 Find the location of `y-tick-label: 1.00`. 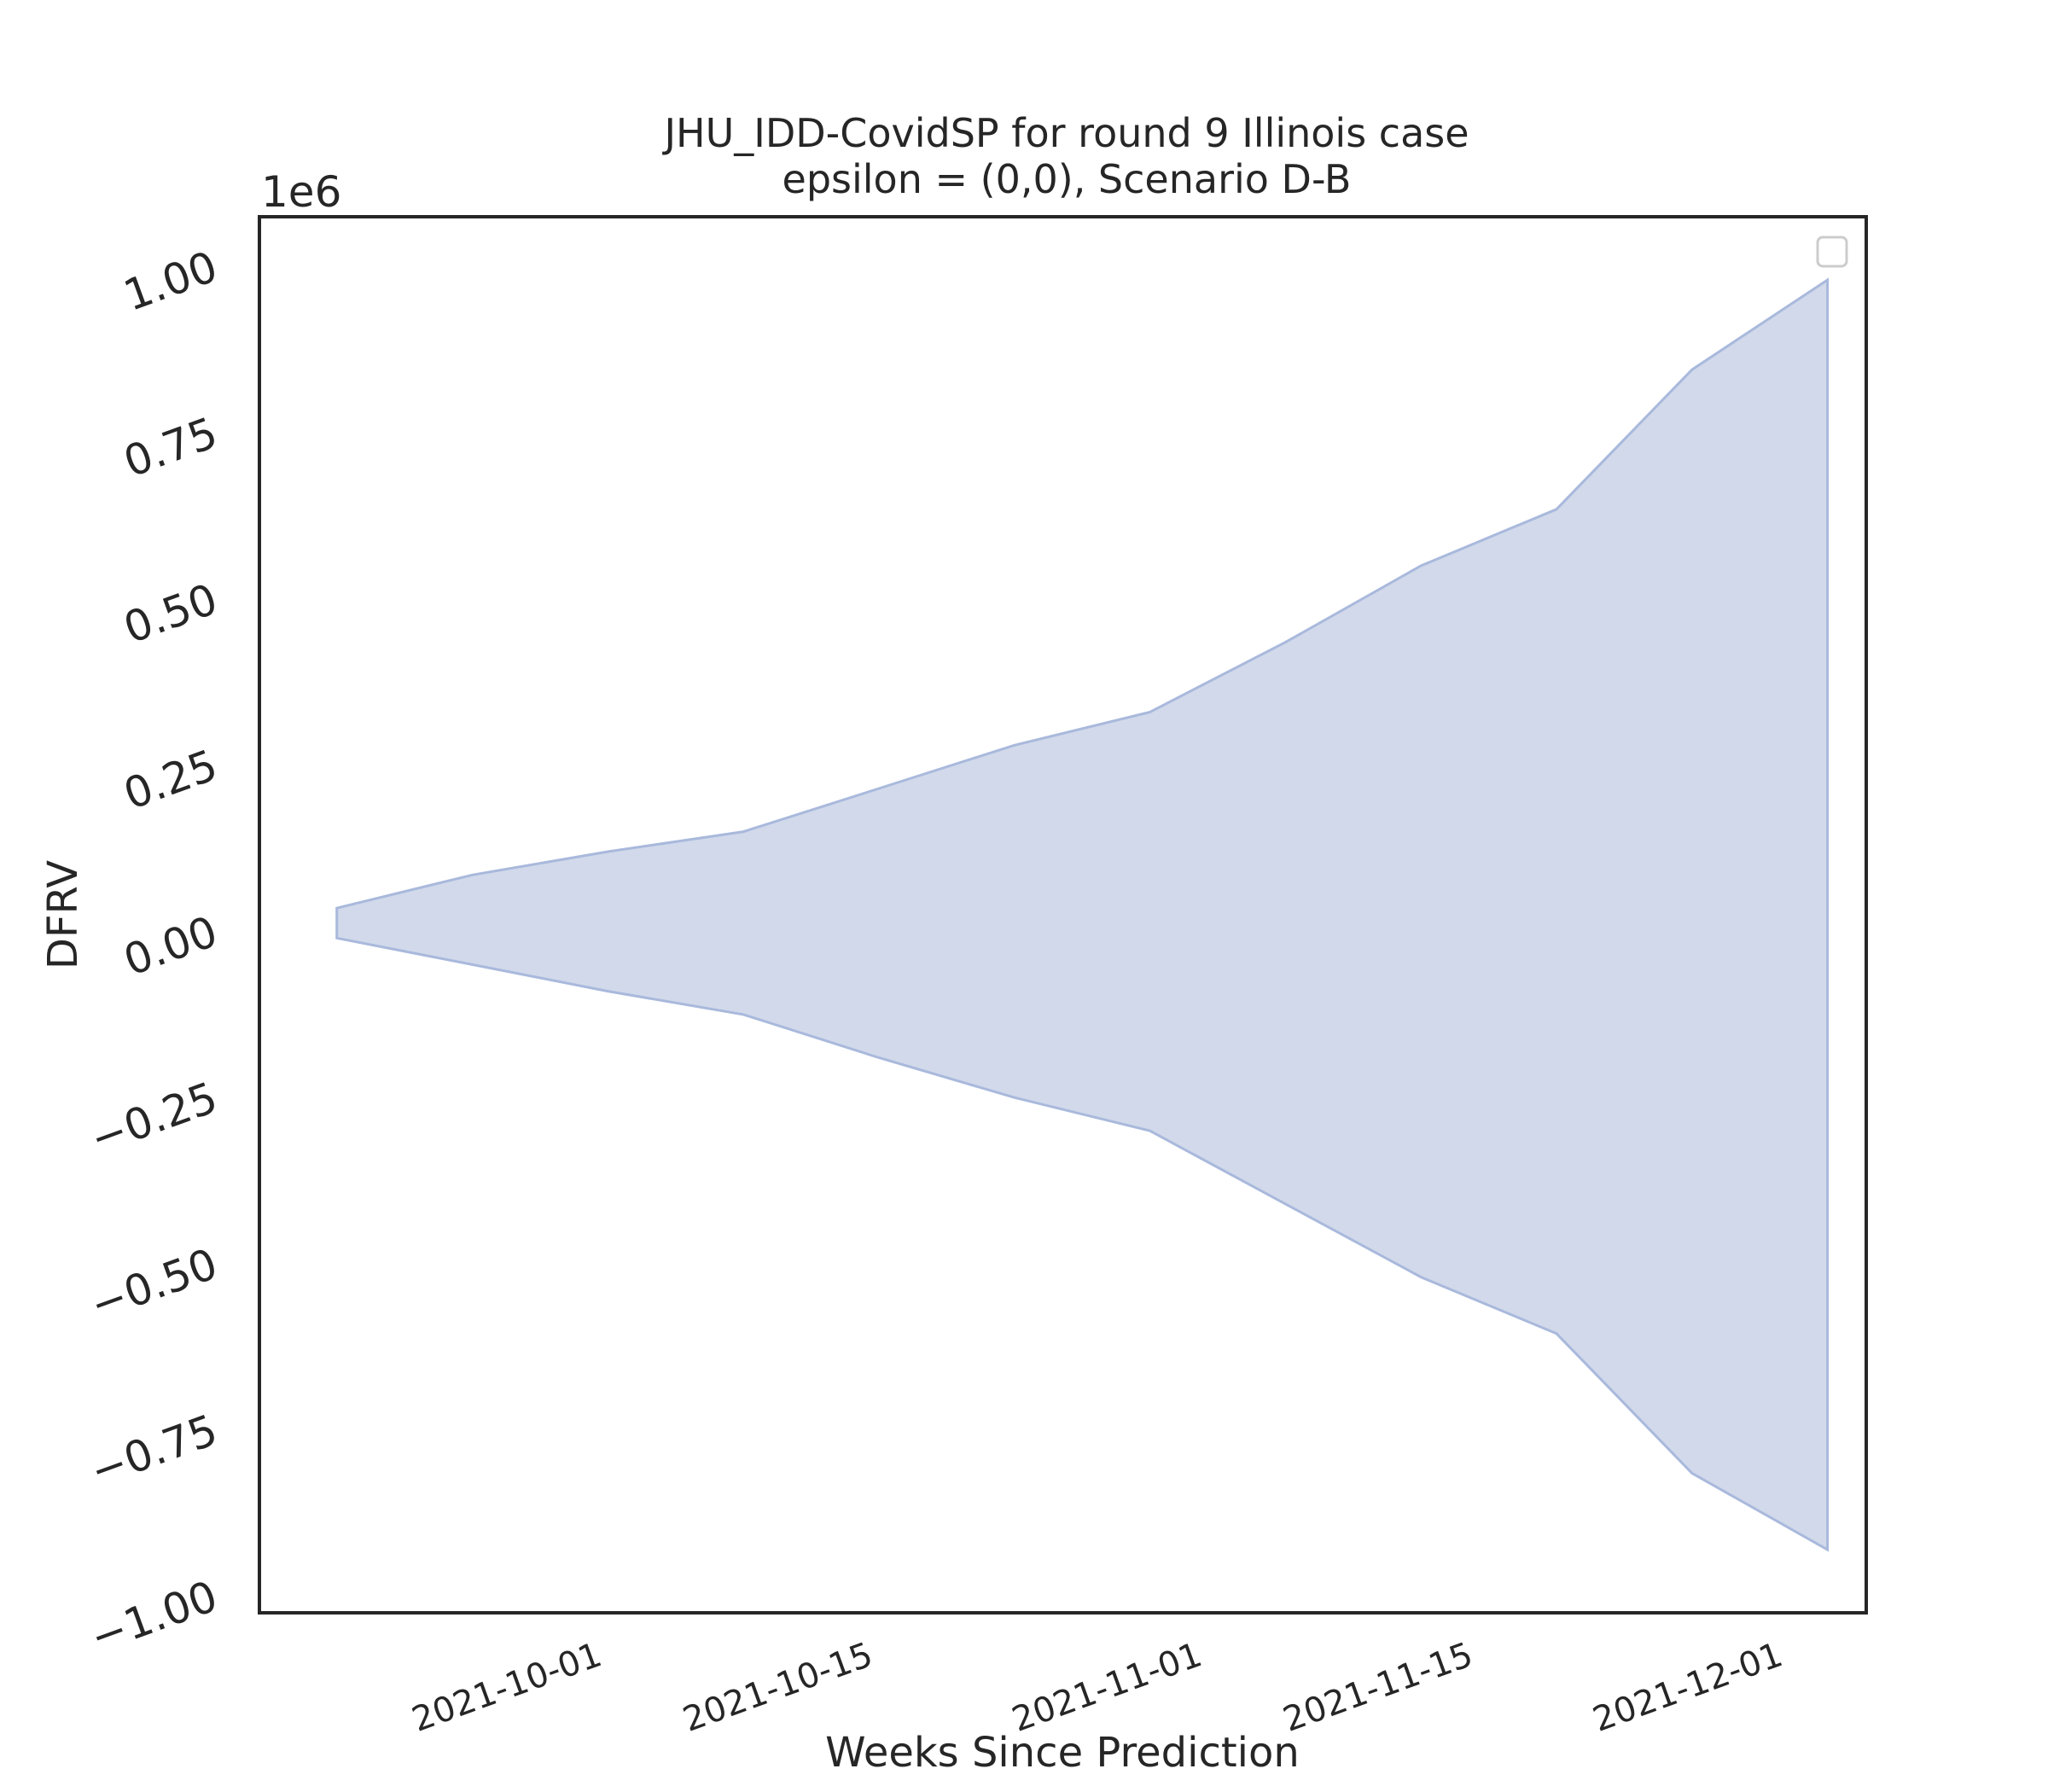

y-tick-label: 1.00 is located at coordinates (171, 281).